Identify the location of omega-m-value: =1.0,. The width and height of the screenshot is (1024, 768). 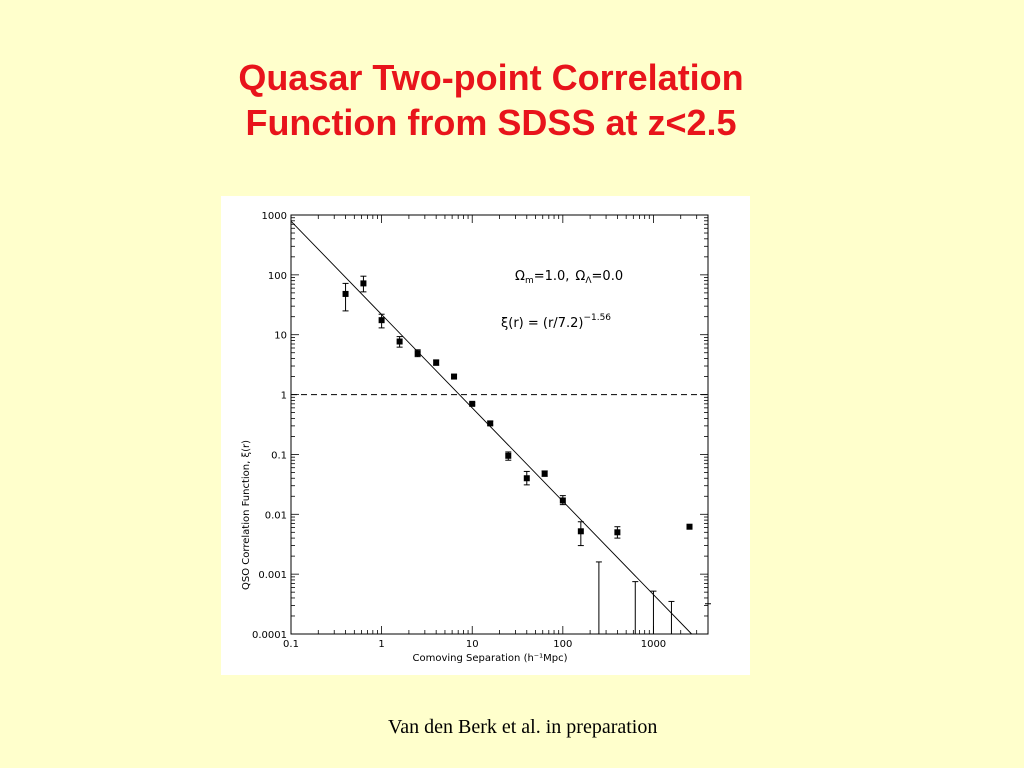
(552, 276).